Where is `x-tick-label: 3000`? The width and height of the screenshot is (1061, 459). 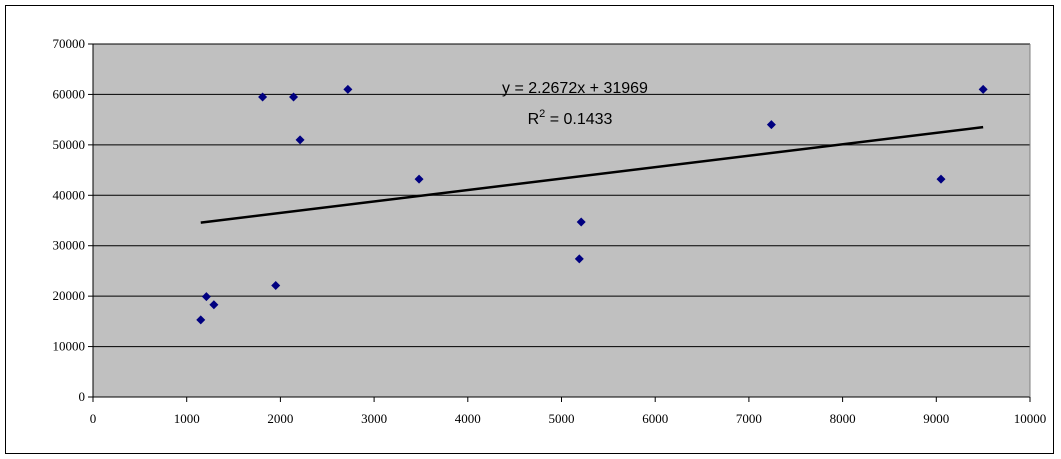 x-tick-label: 3000 is located at coordinates (374, 418).